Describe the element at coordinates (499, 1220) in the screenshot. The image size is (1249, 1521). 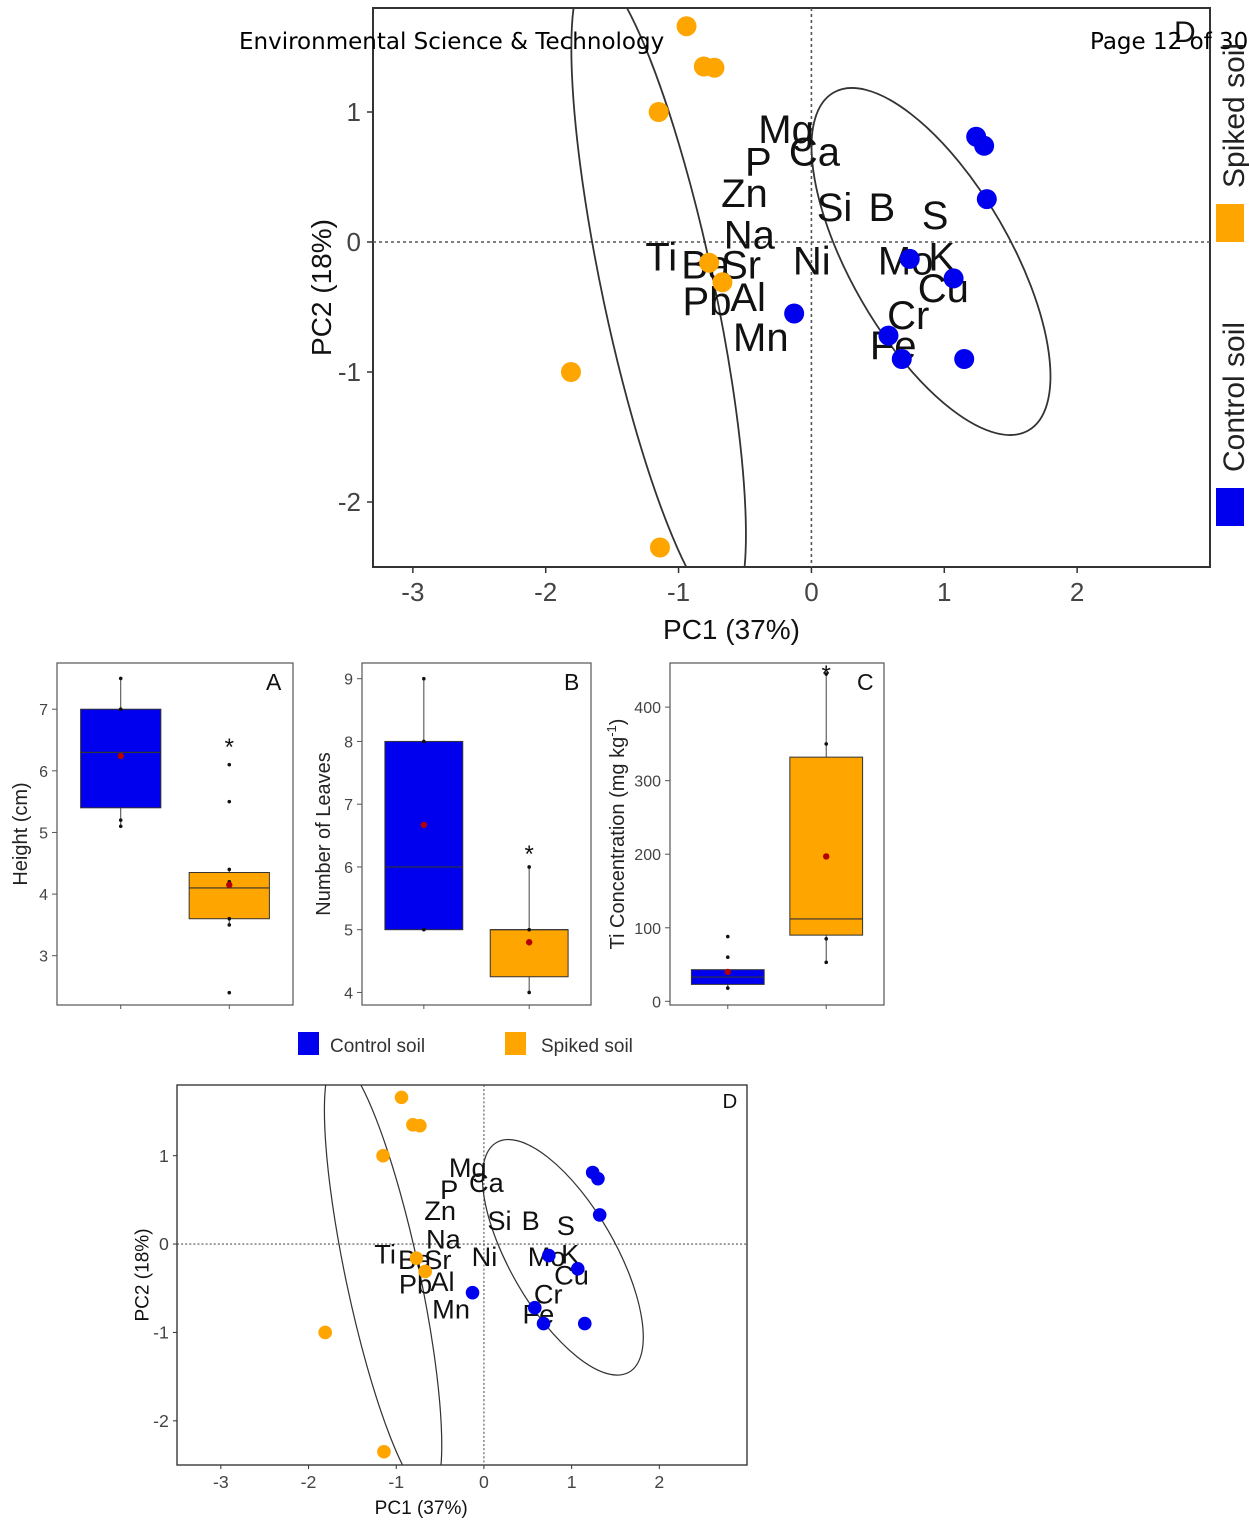
I see `variable-label: Si` at that location.